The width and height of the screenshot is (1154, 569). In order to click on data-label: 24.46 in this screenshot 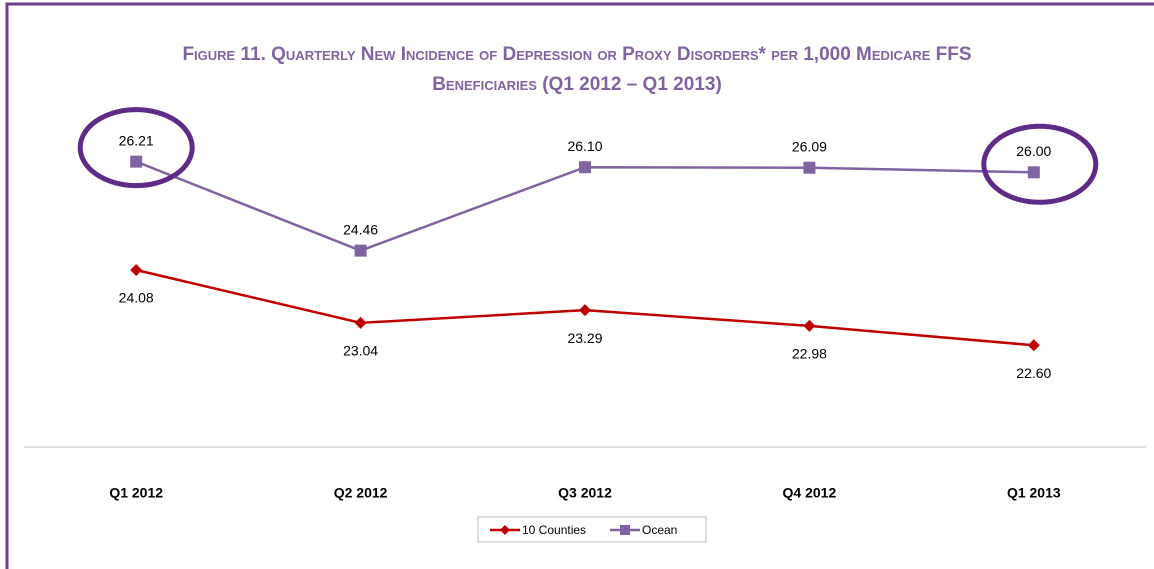, I will do `click(360, 229)`.